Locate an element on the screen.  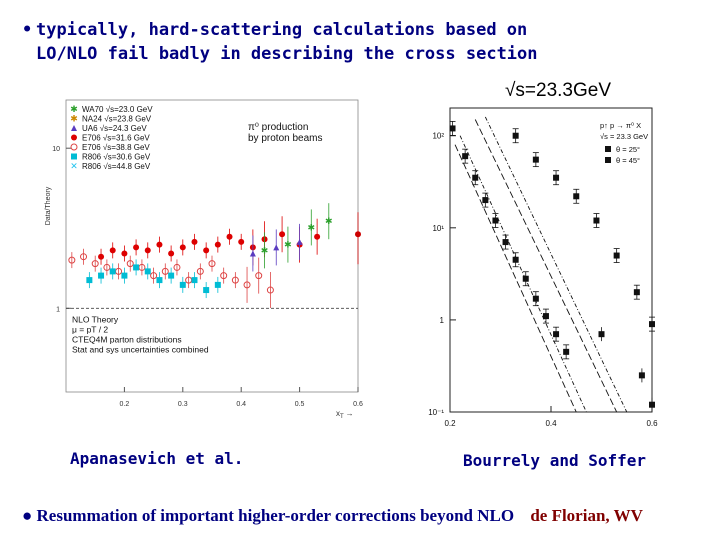
left-legend-entry: WA70 √s=23.0 GeV is located at coordinates (117, 109).